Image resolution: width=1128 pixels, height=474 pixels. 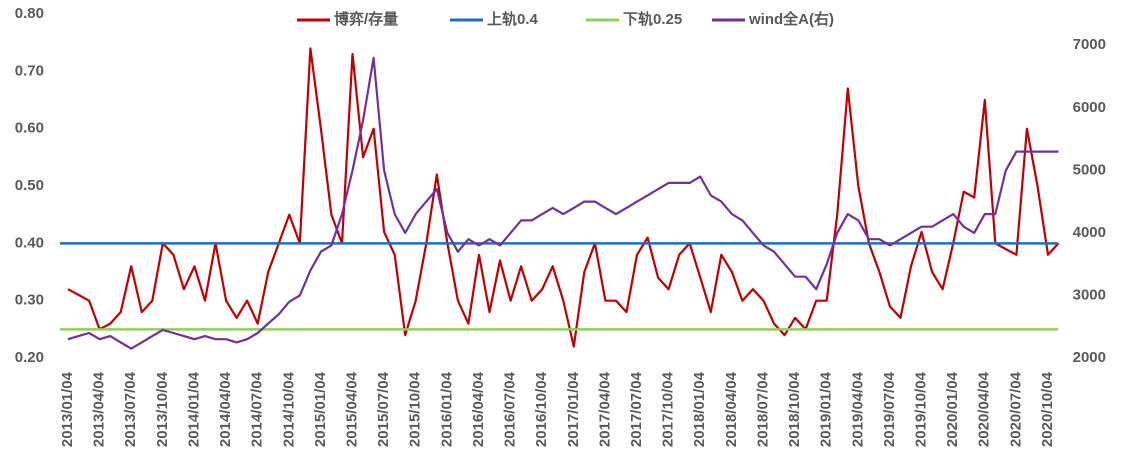 What do you see at coordinates (510, 409) in the screenshot?
I see `x-tick-label: 2016/07/04` at bounding box center [510, 409].